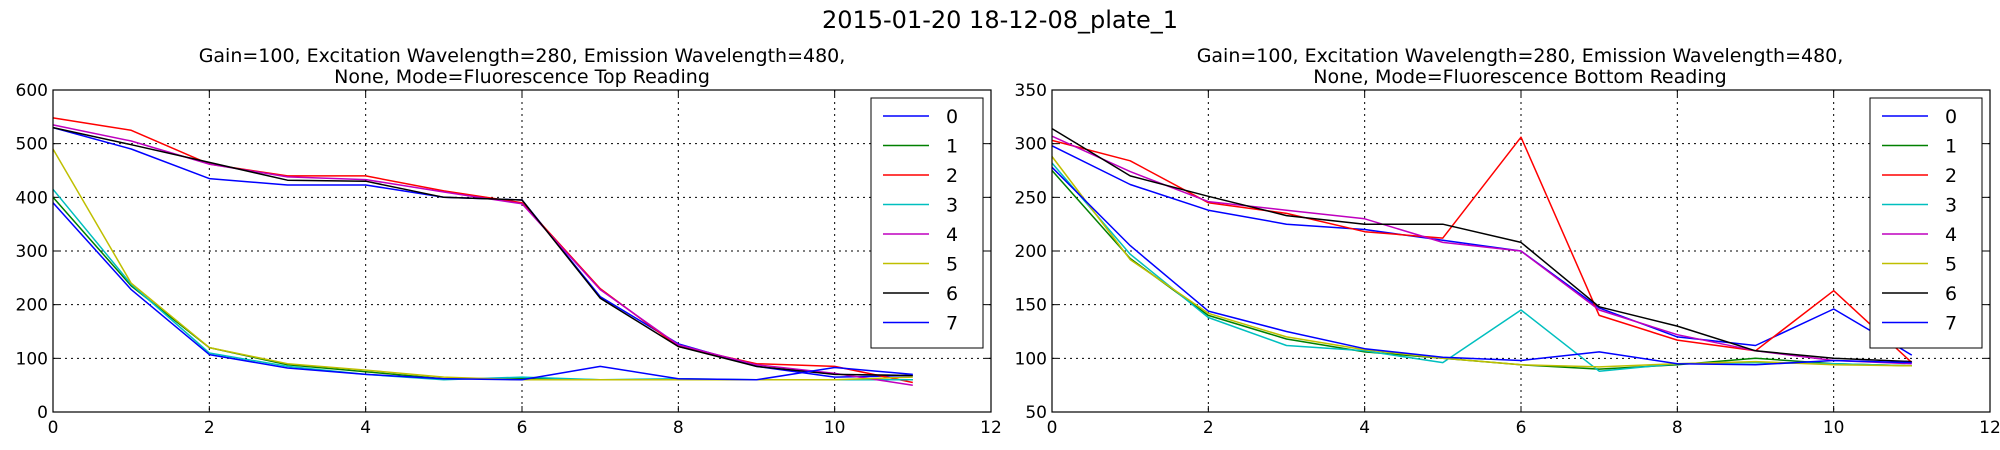  Describe the element at coordinates (952, 294) in the screenshot. I see `left-legend-label-6: 6` at that location.